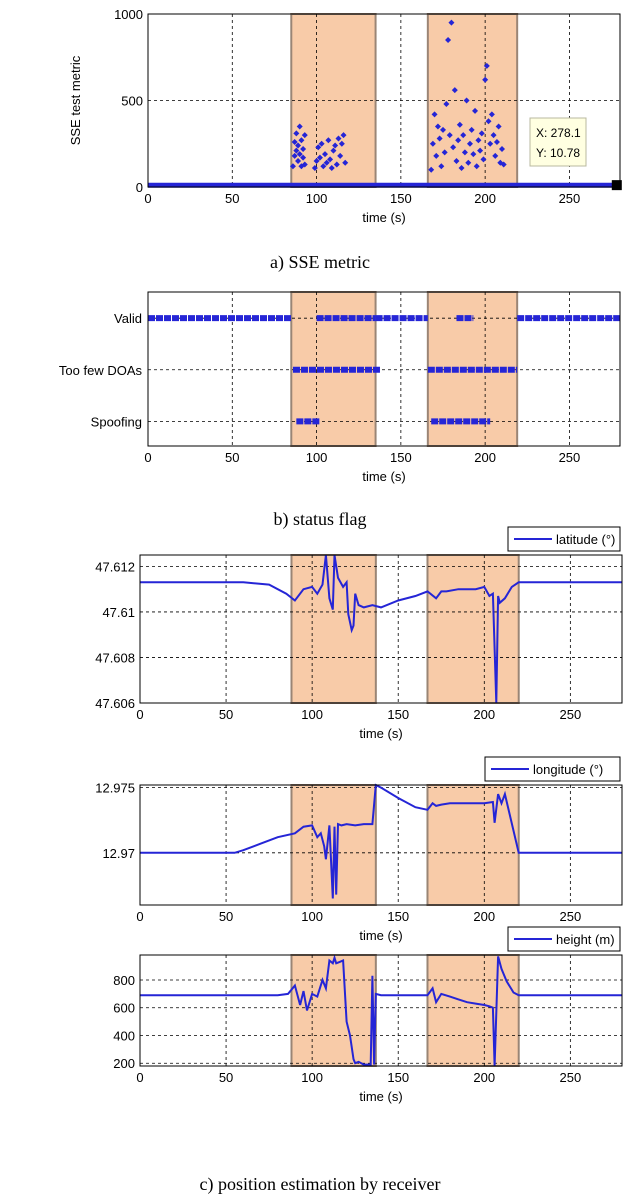 The height and width of the screenshot is (1204, 632). Describe the element at coordinates (124, 1063) in the screenshot. I see `y-tick-label: 200` at that location.